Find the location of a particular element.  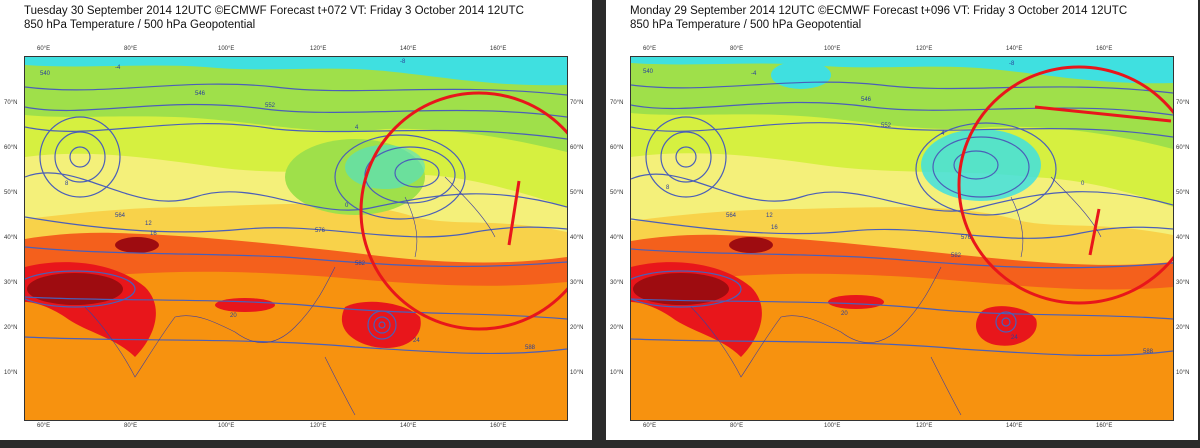

contour-label: 576 is located at coordinates (966, 238).